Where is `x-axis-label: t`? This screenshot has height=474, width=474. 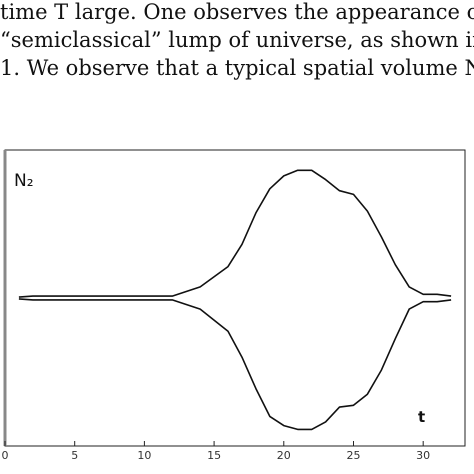 x-axis-label: t is located at coordinates (421, 417).